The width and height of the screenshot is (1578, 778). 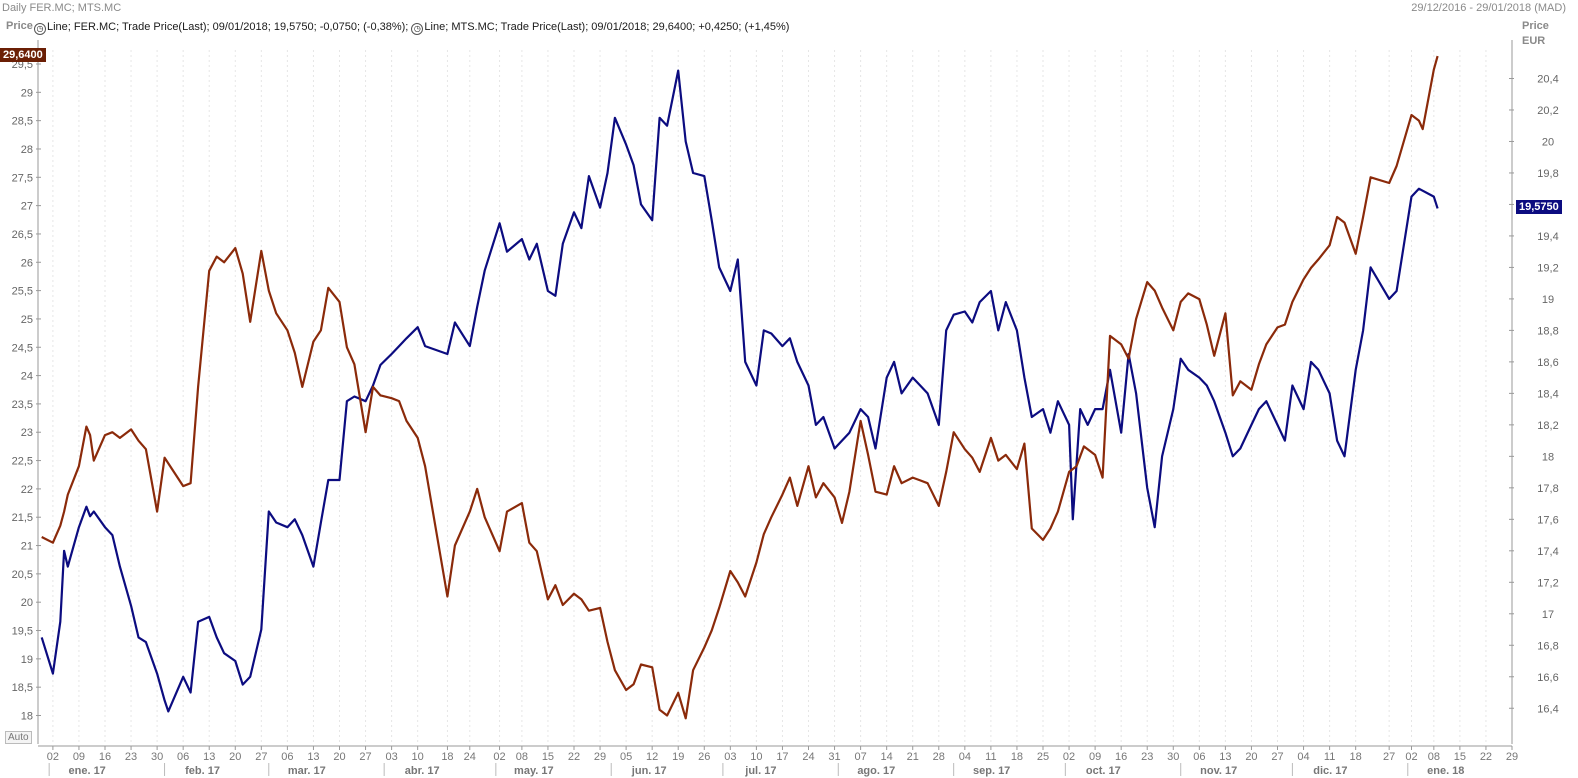 What do you see at coordinates (27, 660) in the screenshot?
I see `left-tick-label: 19` at bounding box center [27, 660].